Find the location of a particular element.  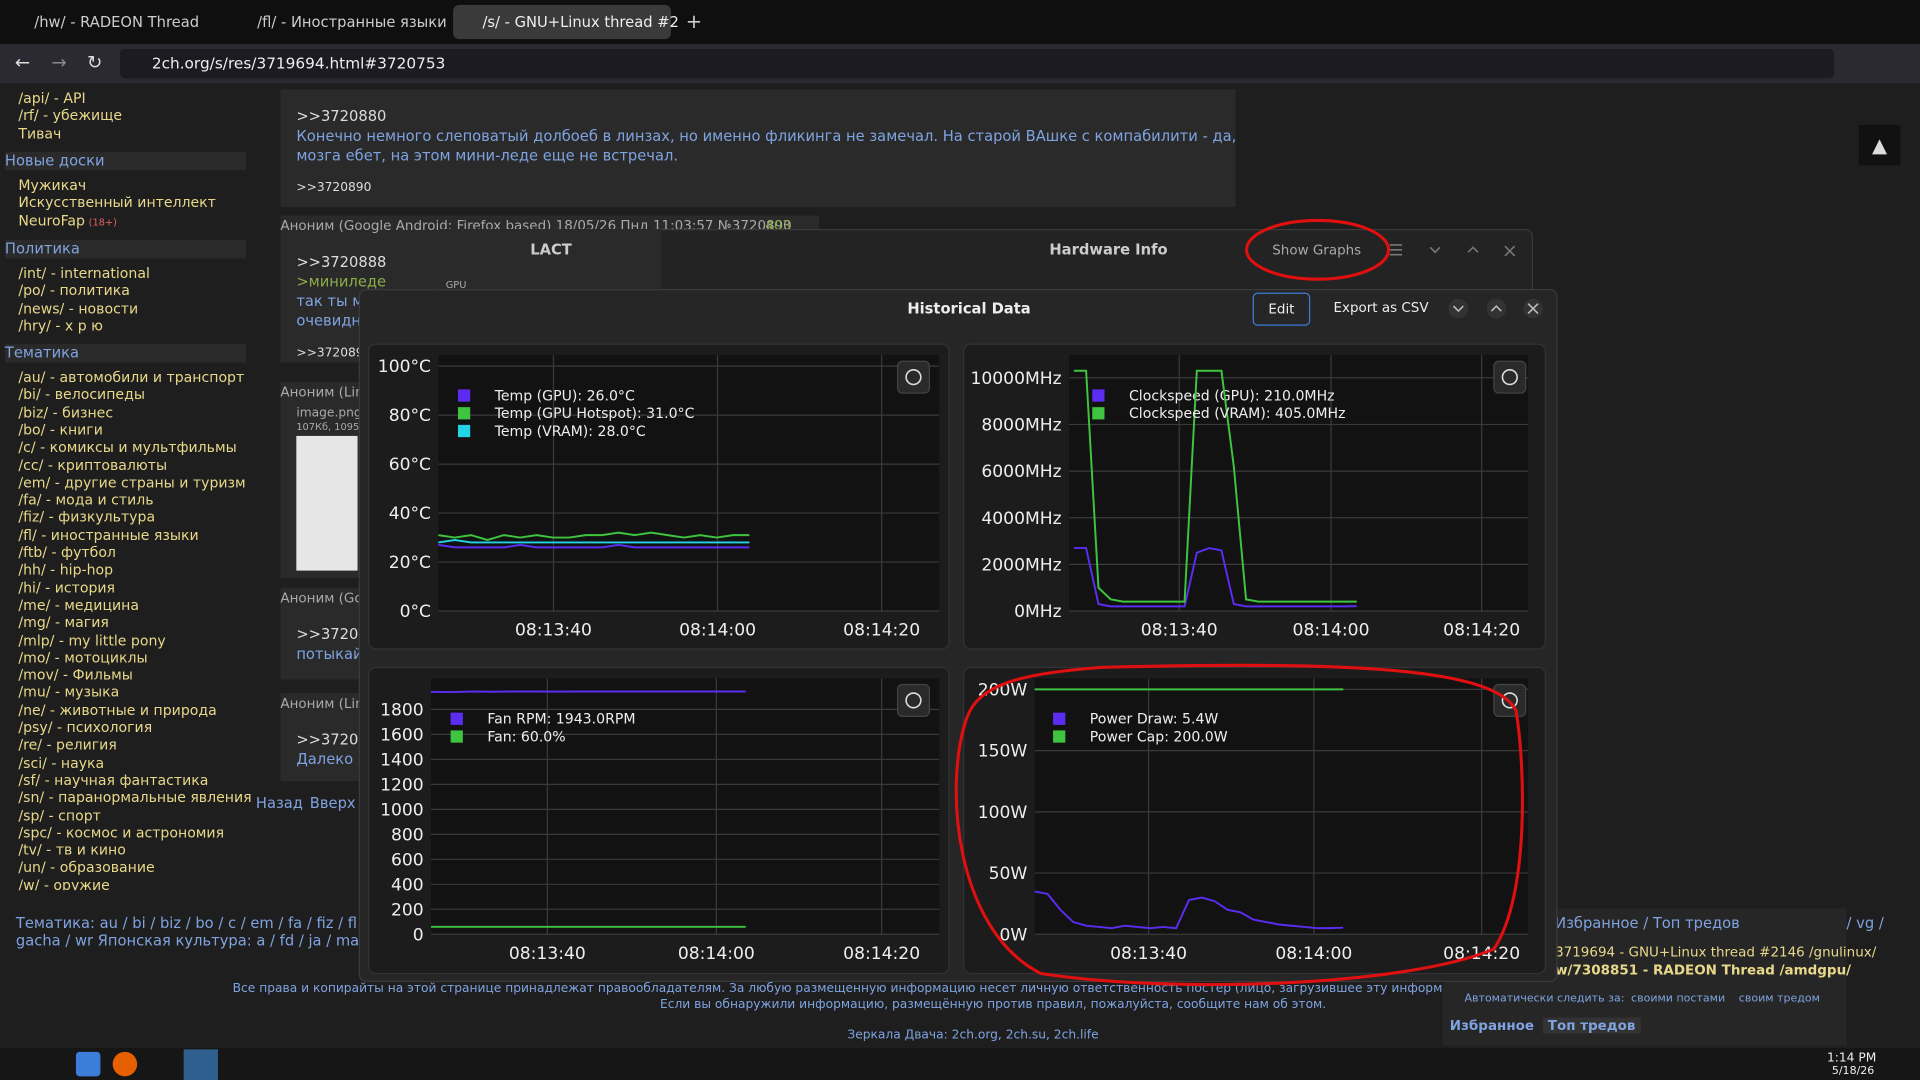

post-text: потыкай is located at coordinates (329, 654).